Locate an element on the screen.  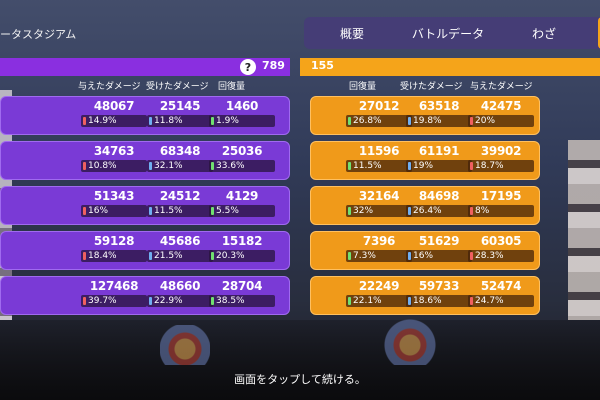
tab-battle-data: バトルデータ is located at coordinates (448, 33).